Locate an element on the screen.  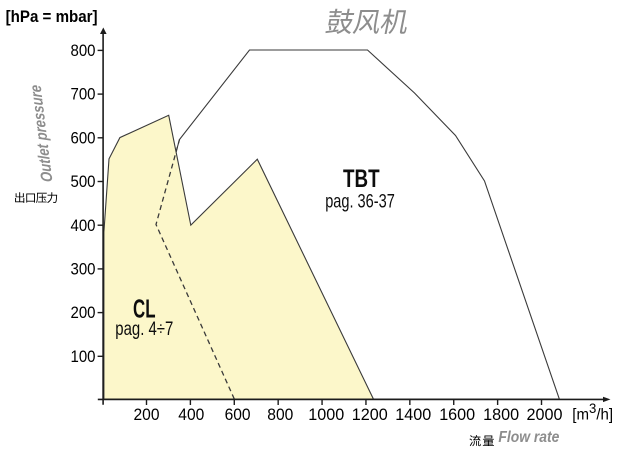
svg-text: 1800 is located at coordinates (501, 415).